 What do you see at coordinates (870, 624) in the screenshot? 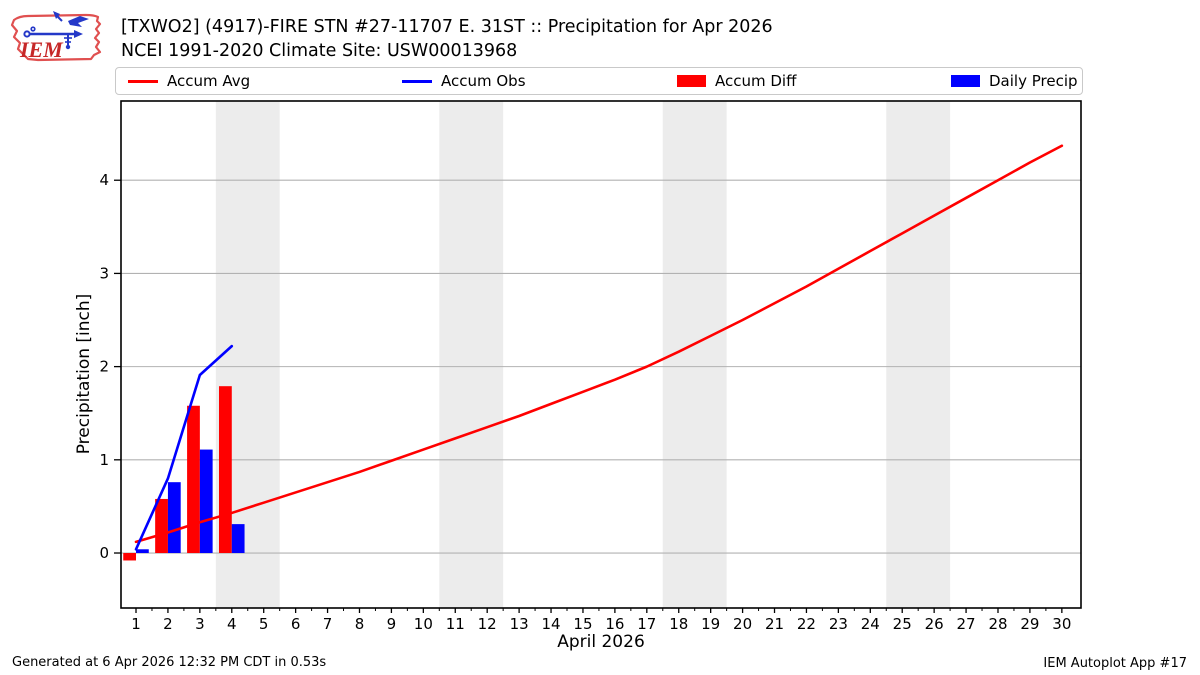
I see `x-tick-label: 24` at bounding box center [870, 624].